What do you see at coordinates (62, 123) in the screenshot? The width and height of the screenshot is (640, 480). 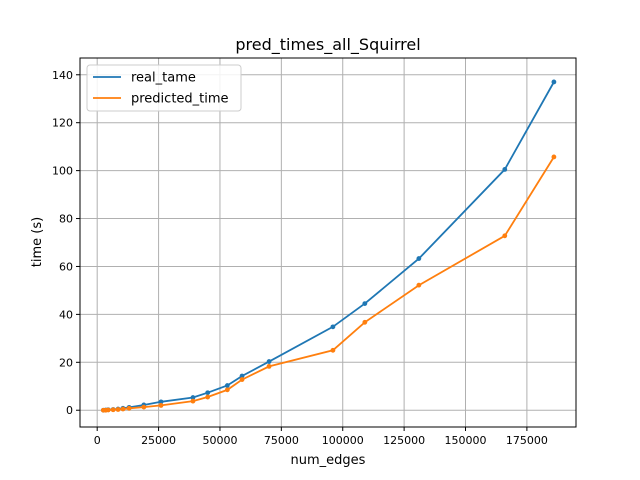 I see `y-tick-label: 120` at bounding box center [62, 123].